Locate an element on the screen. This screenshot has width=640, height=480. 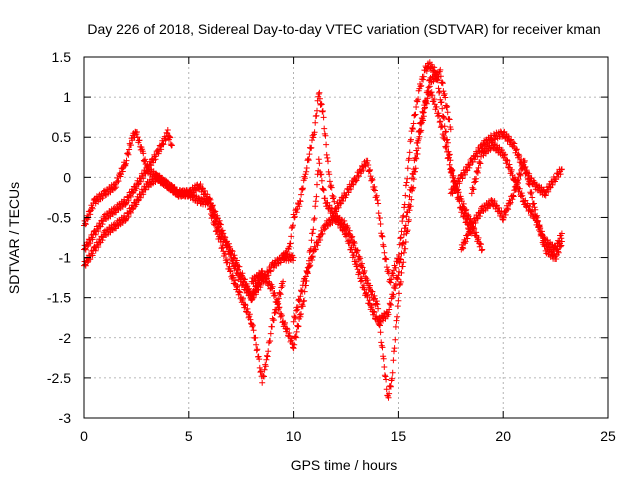
y-tick-label: 0 is located at coordinates (67, 177).